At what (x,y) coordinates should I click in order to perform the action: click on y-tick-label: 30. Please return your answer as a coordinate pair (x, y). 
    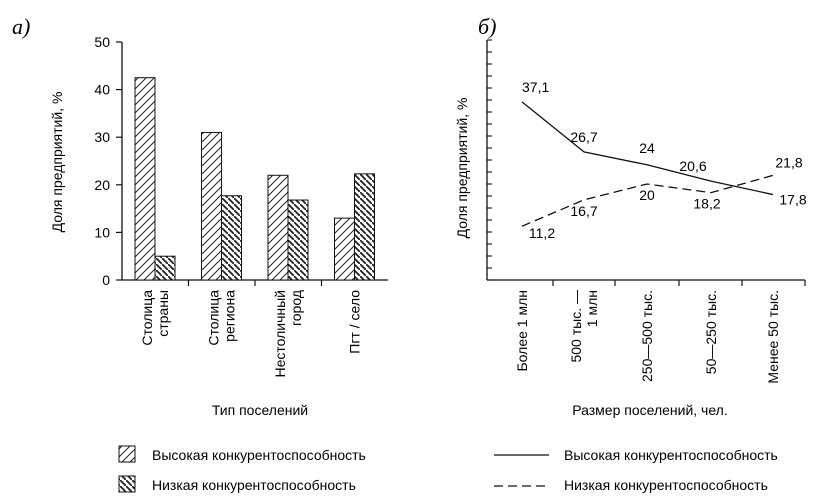
    Looking at the image, I should click on (102, 137).